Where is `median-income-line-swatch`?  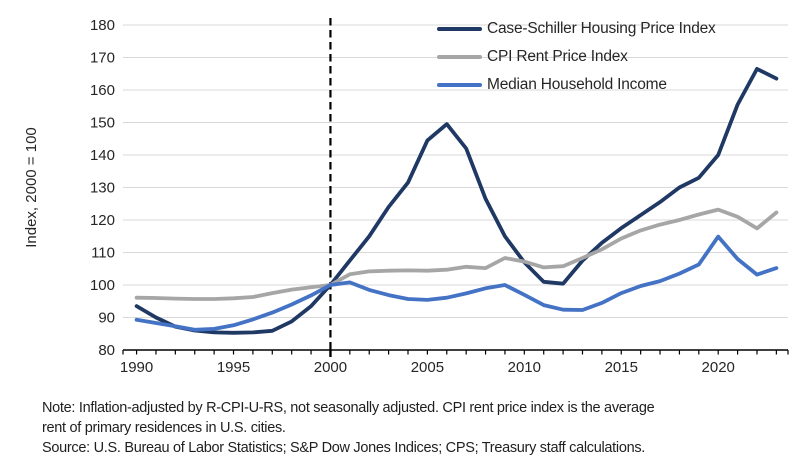 median-income-line-swatch is located at coordinates (459, 85).